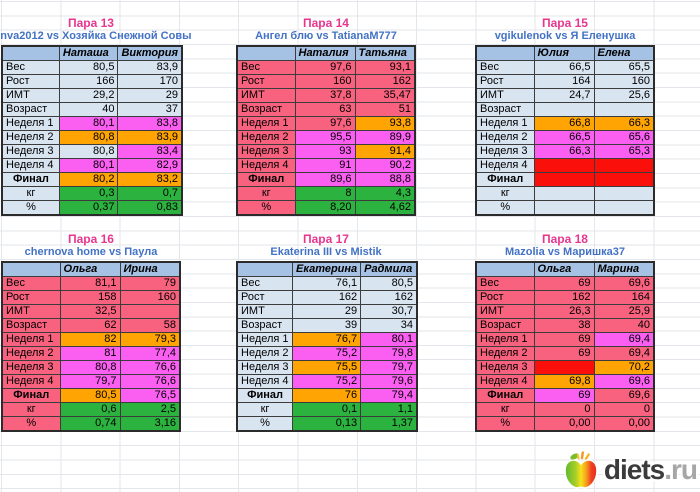 The width and height of the screenshot is (700, 492). I want to click on value-cell: 89,6, so click(325, 179).